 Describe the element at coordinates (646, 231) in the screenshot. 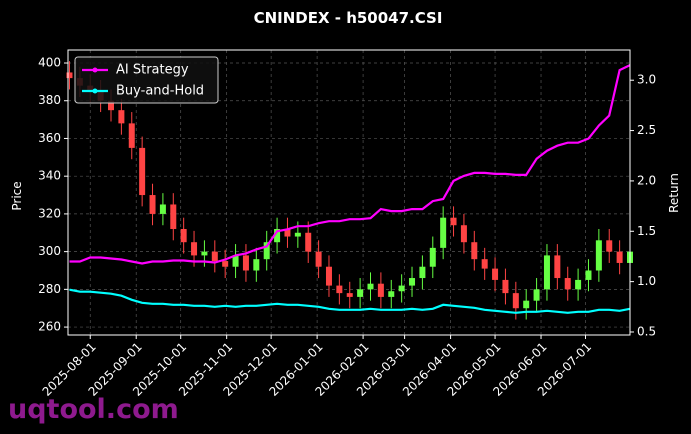

I see `y2-tick-label: 1.5` at that location.